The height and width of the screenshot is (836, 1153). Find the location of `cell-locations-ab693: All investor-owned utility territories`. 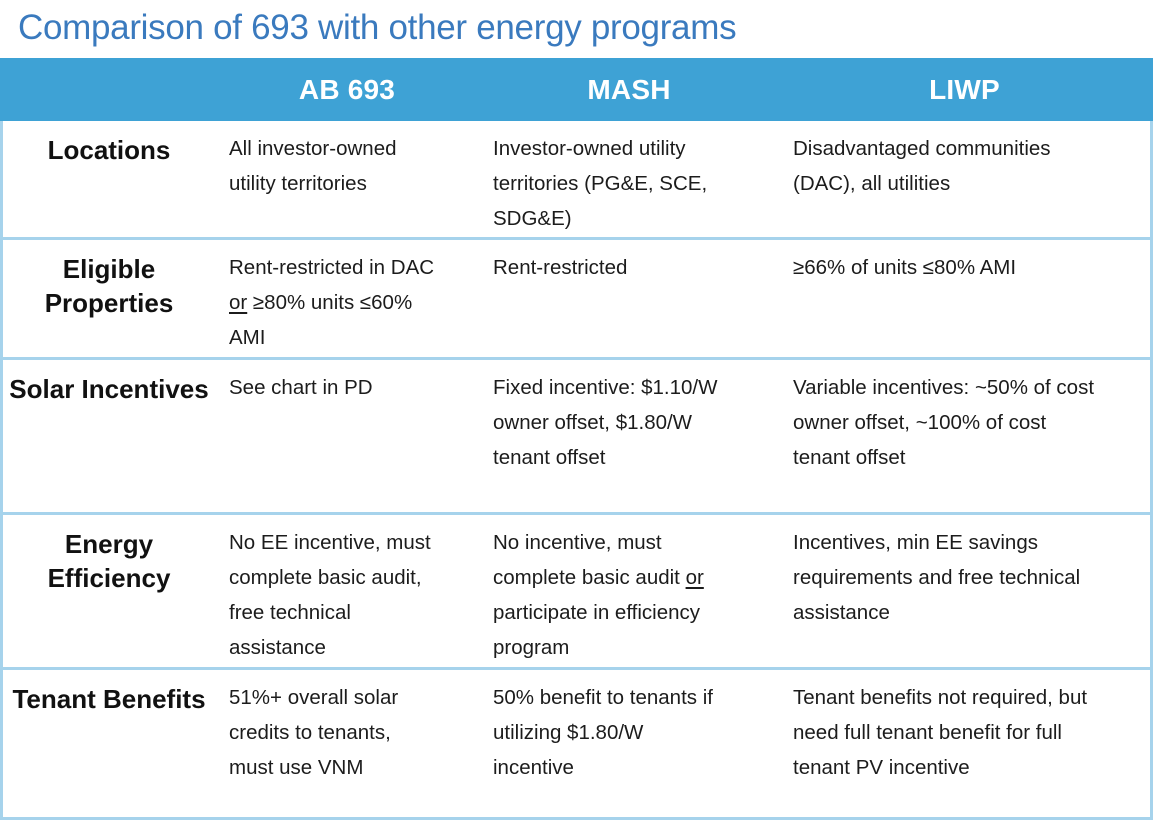

cell-locations-ab693: All investor-owned utility territories is located at coordinates (313, 166).